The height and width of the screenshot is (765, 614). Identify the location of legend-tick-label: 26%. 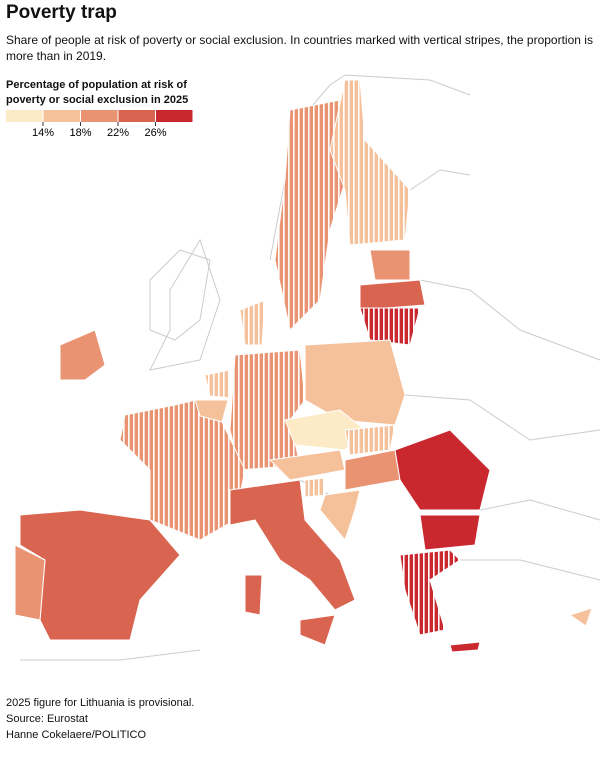
(155, 133).